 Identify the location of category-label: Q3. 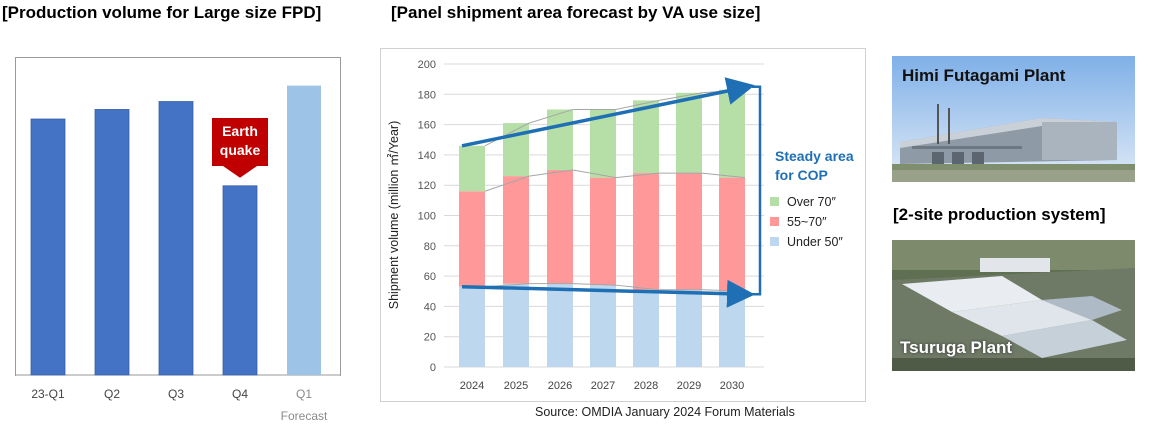
(176, 394).